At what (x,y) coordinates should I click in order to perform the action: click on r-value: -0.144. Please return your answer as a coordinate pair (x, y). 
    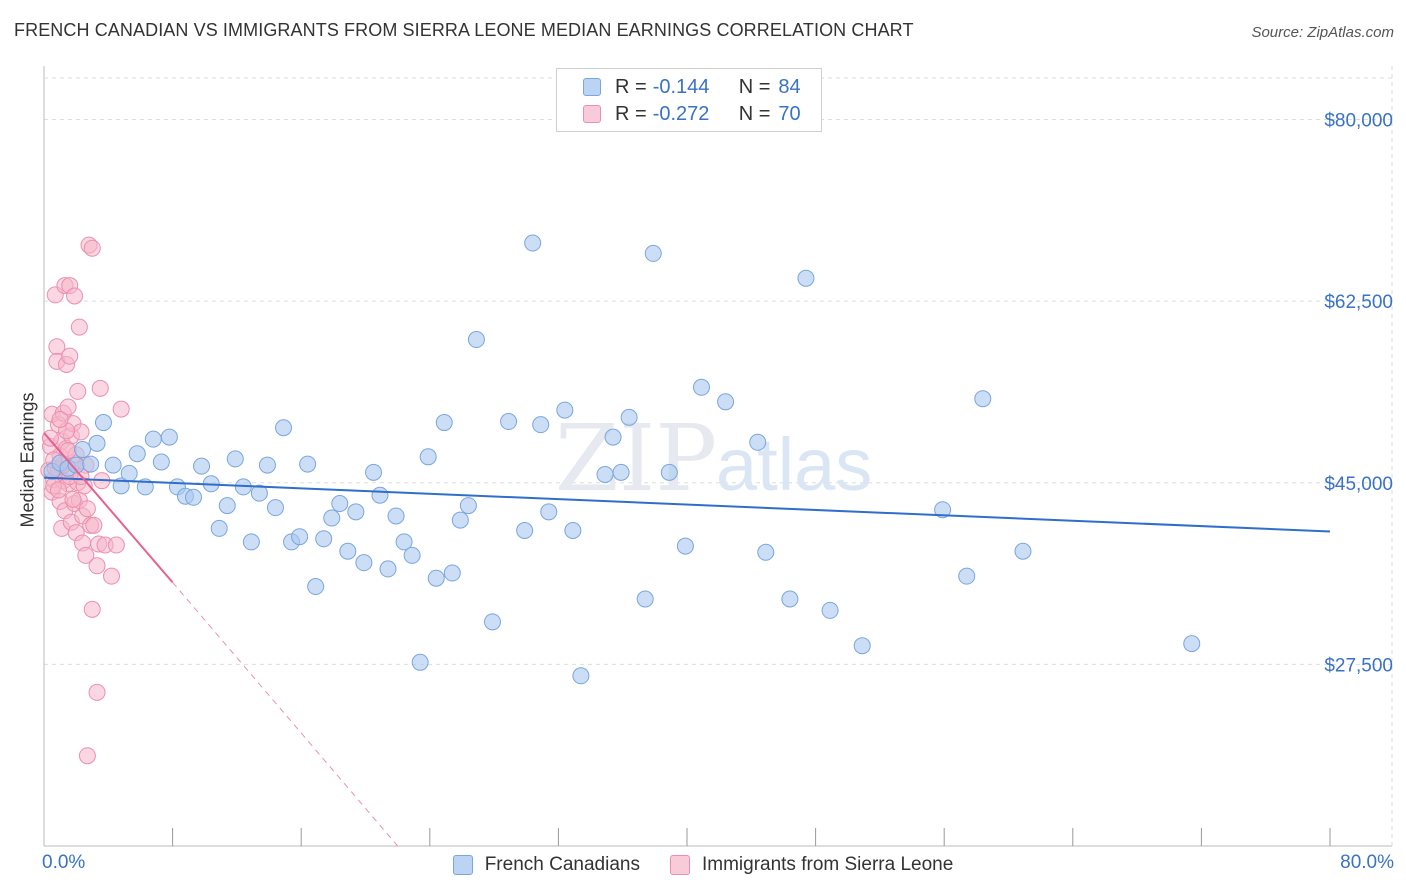
    Looking at the image, I should click on (681, 86).